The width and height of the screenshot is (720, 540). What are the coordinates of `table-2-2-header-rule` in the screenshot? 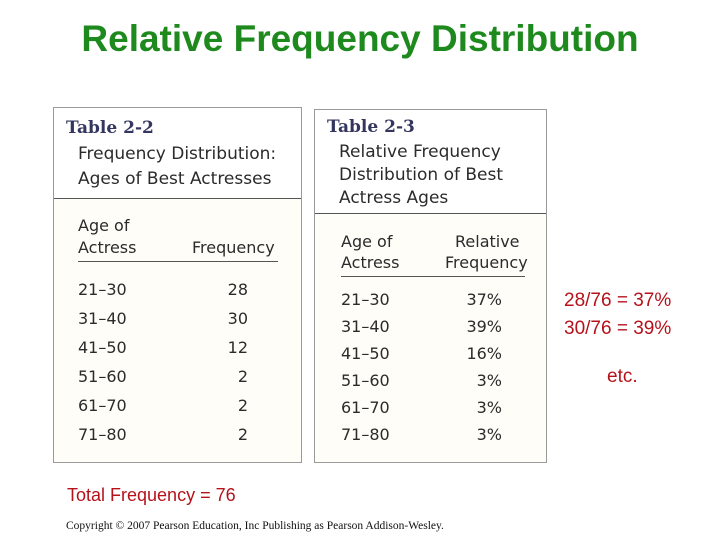 It's located at (178, 261).